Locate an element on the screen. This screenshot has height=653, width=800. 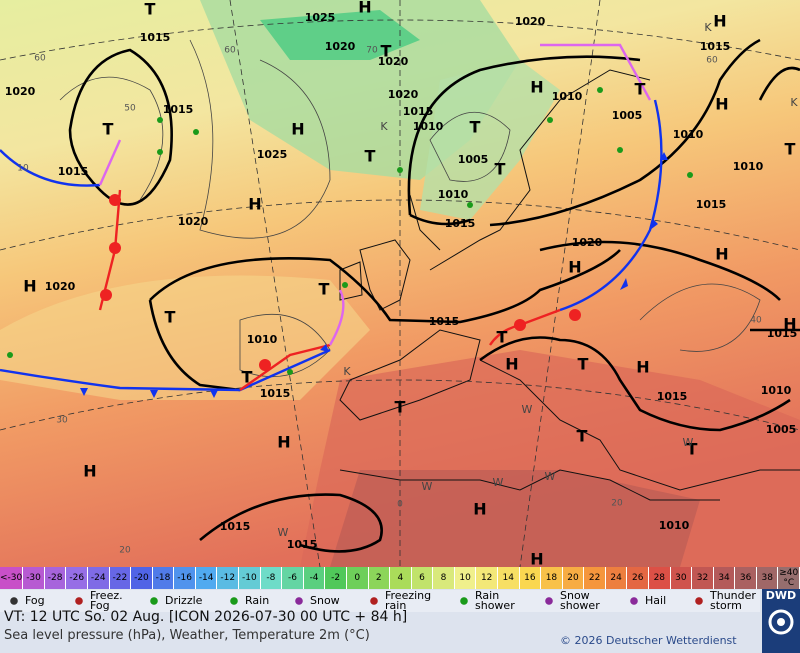
scandinavia-cool is located at coordinates (490, 140).